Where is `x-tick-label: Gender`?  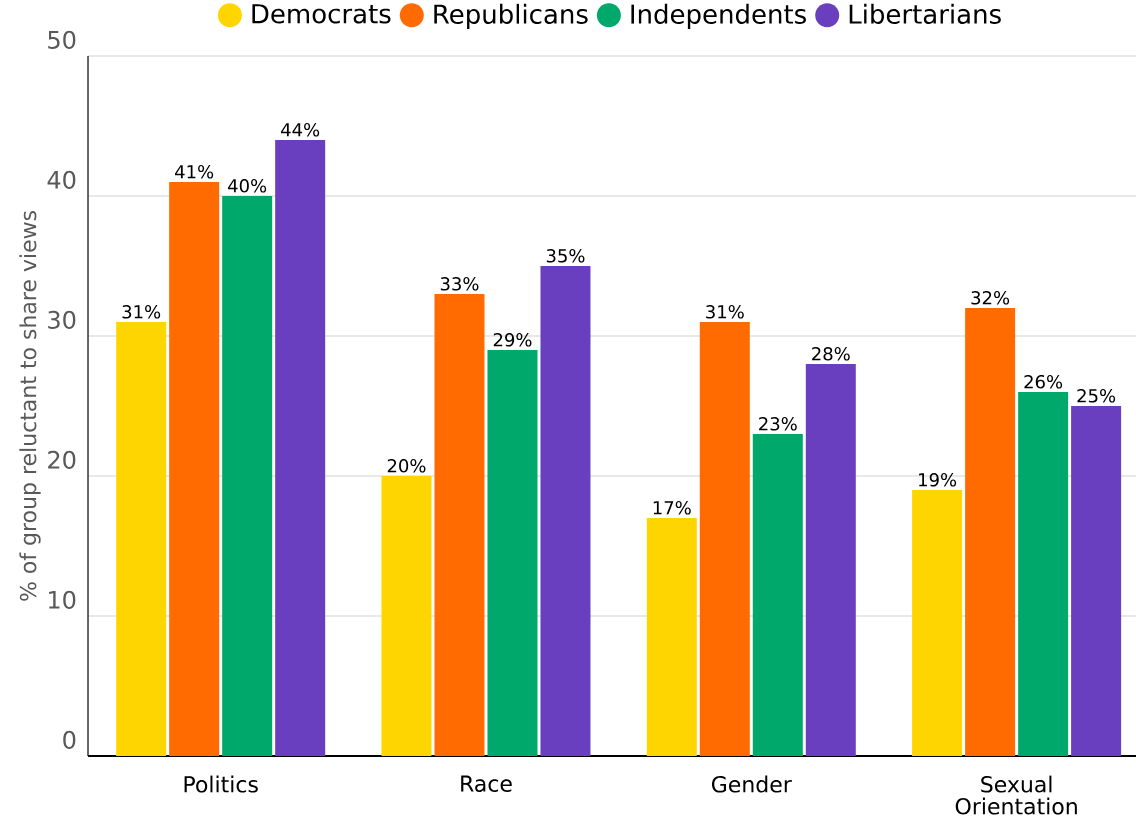 x-tick-label: Gender is located at coordinates (751, 784).